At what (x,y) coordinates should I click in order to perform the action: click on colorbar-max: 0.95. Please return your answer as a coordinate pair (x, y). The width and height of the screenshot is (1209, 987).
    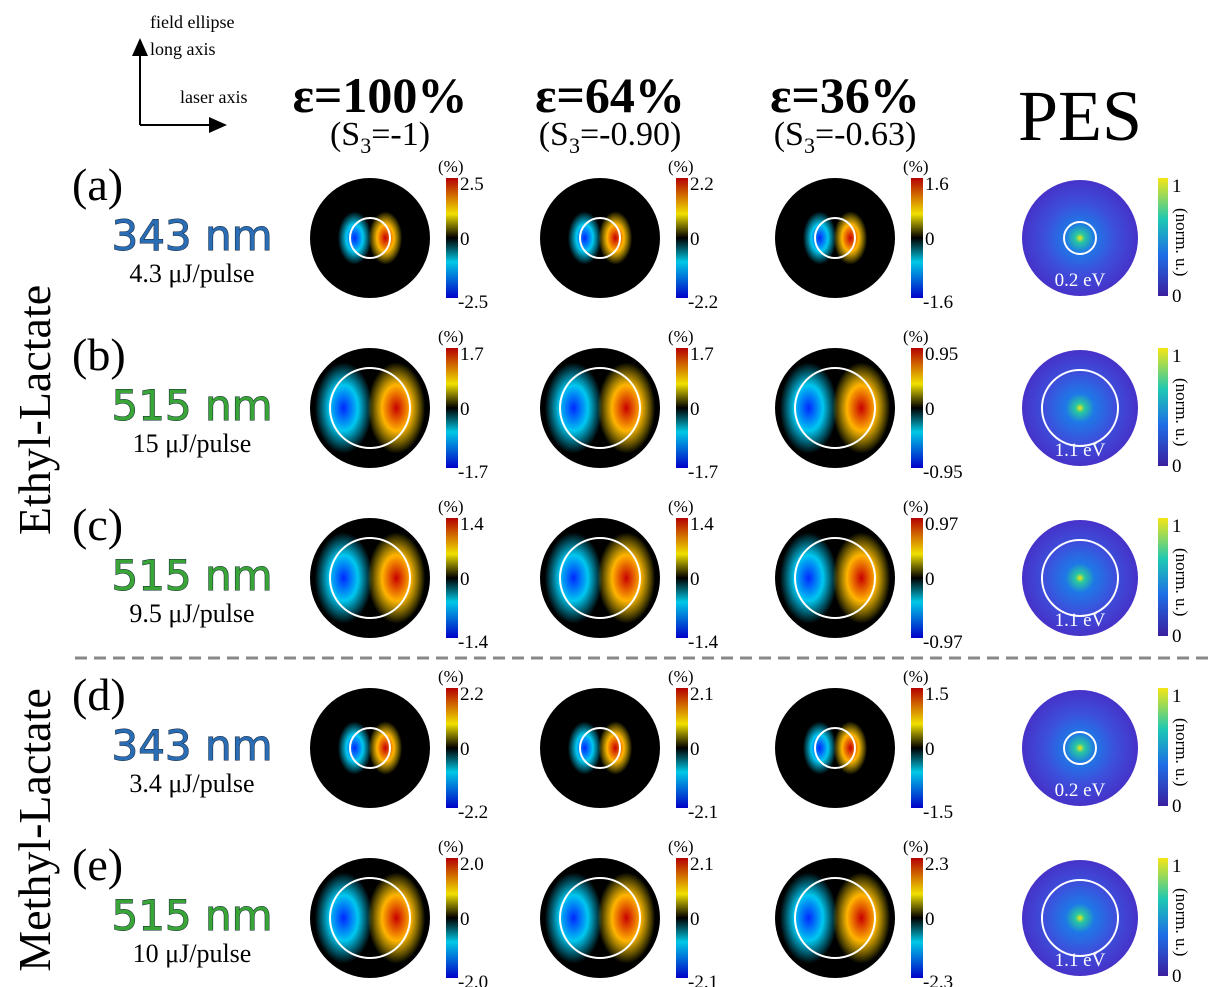
    Looking at the image, I should click on (941, 354).